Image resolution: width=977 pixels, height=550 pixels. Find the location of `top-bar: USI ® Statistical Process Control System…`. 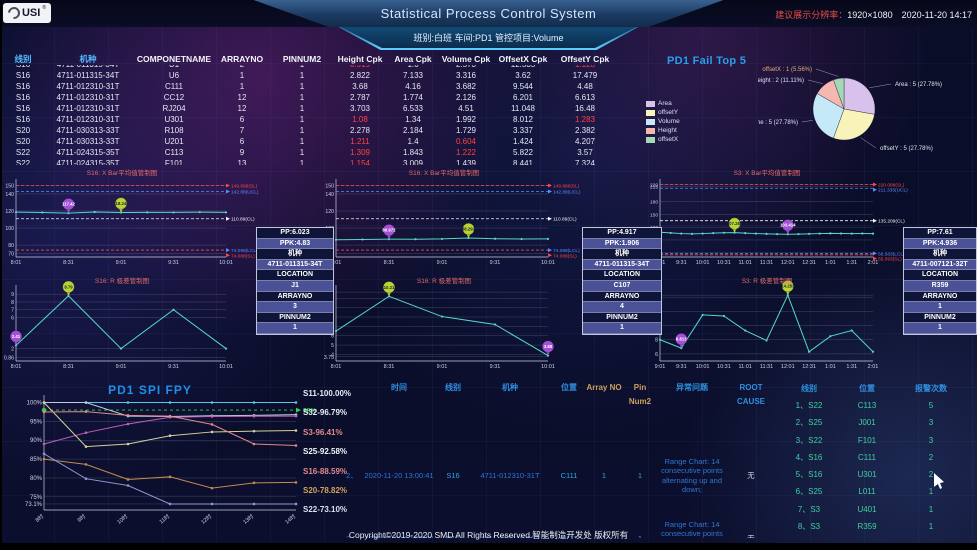

top-bar: USI ® Statistical Process Control System… is located at coordinates (488, 13).